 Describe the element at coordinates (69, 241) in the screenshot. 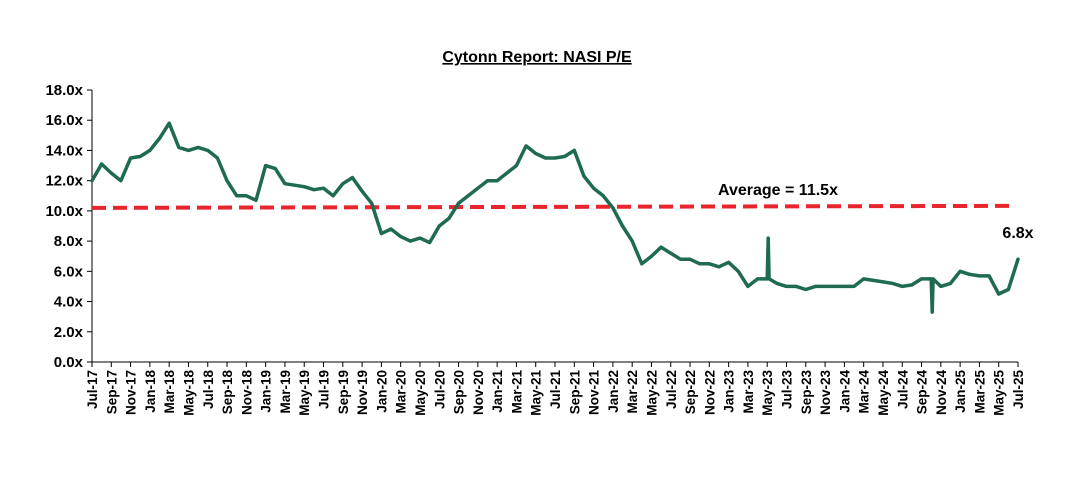

I see `y-tick-label: 8.0x` at that location.